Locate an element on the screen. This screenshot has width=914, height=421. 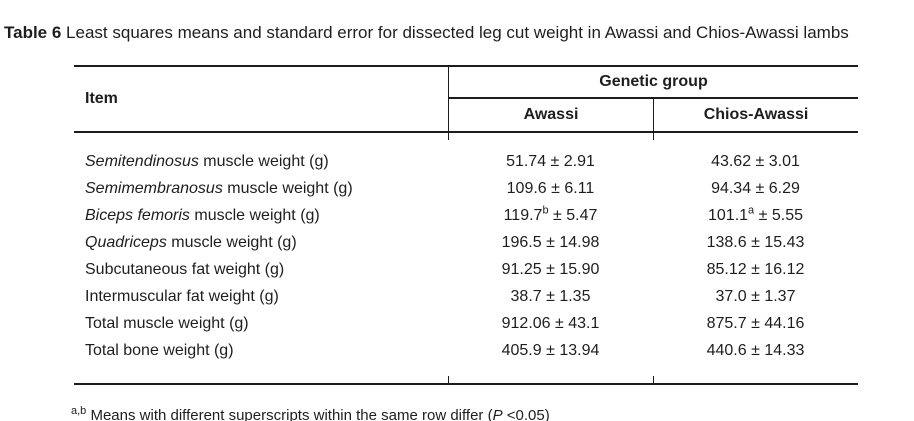
value-se: ± 15.43 is located at coordinates (775, 242).